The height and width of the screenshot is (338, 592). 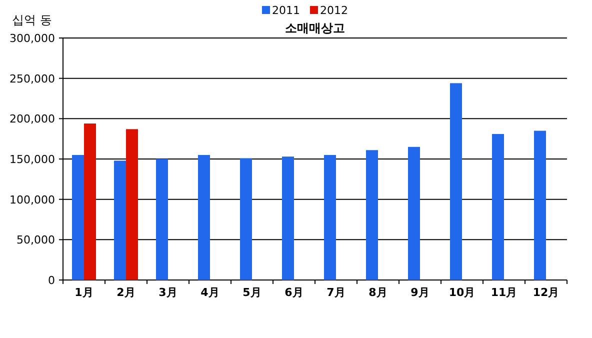 What do you see at coordinates (32, 20) in the screenshot?
I see `y-axis-title: 십억 동` at bounding box center [32, 20].